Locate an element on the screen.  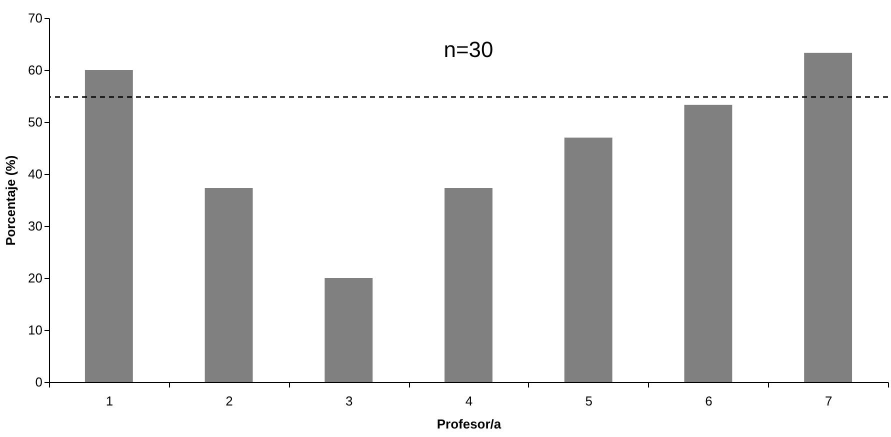
y-tick-label: 70 is located at coordinates (35, 18).